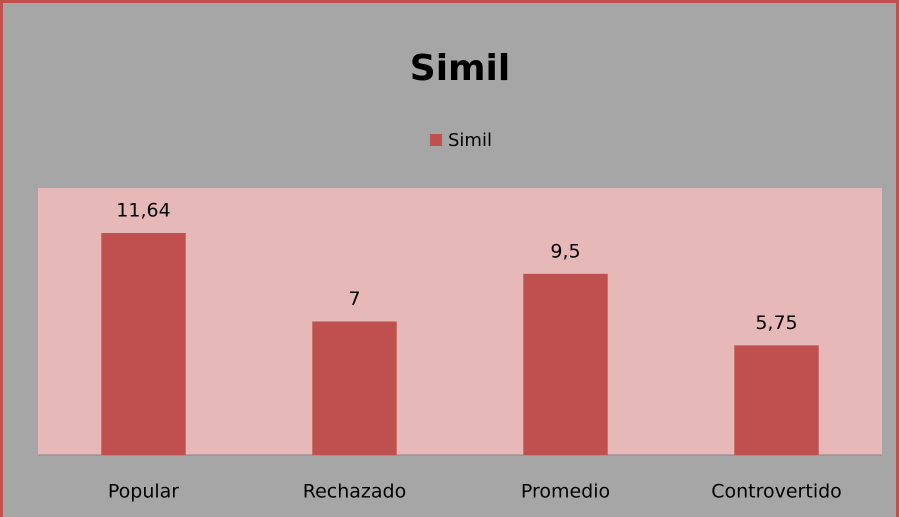  Describe the element at coordinates (776, 492) in the screenshot. I see `x-tick-label: Controvertido` at that location.